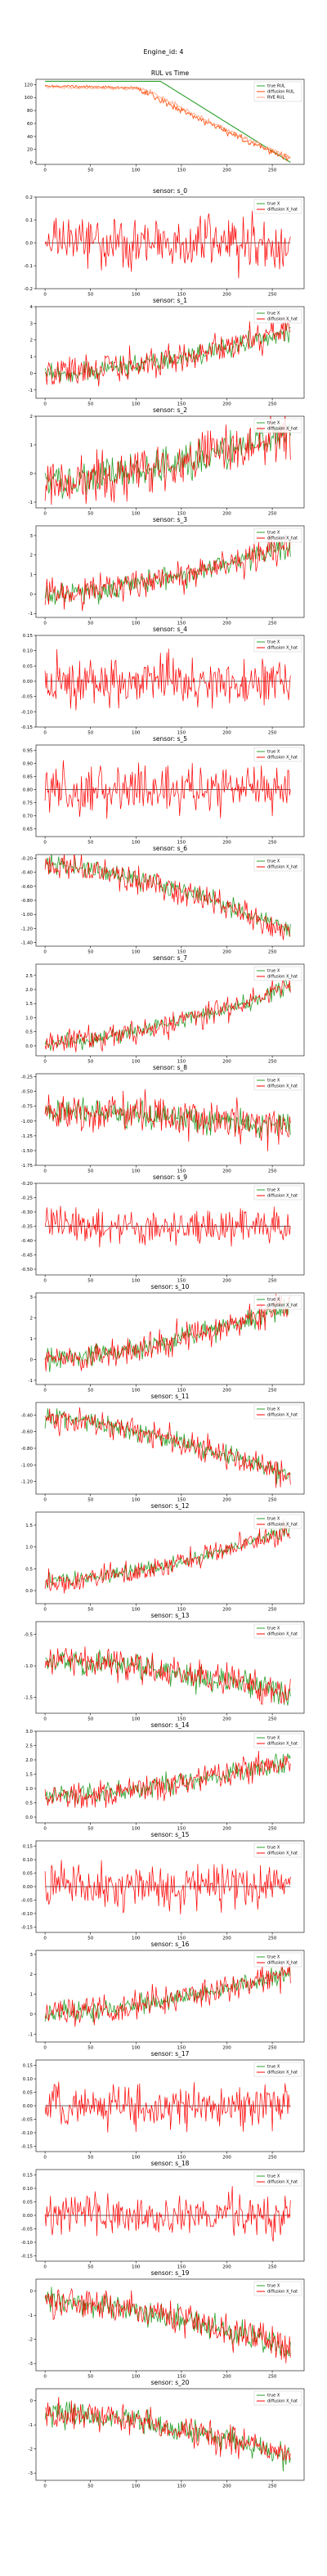 This screenshot has height=2576, width=327. What do you see at coordinates (28, 2216) in the screenshot?
I see `y-tick-label: 0.00` at bounding box center [28, 2216].